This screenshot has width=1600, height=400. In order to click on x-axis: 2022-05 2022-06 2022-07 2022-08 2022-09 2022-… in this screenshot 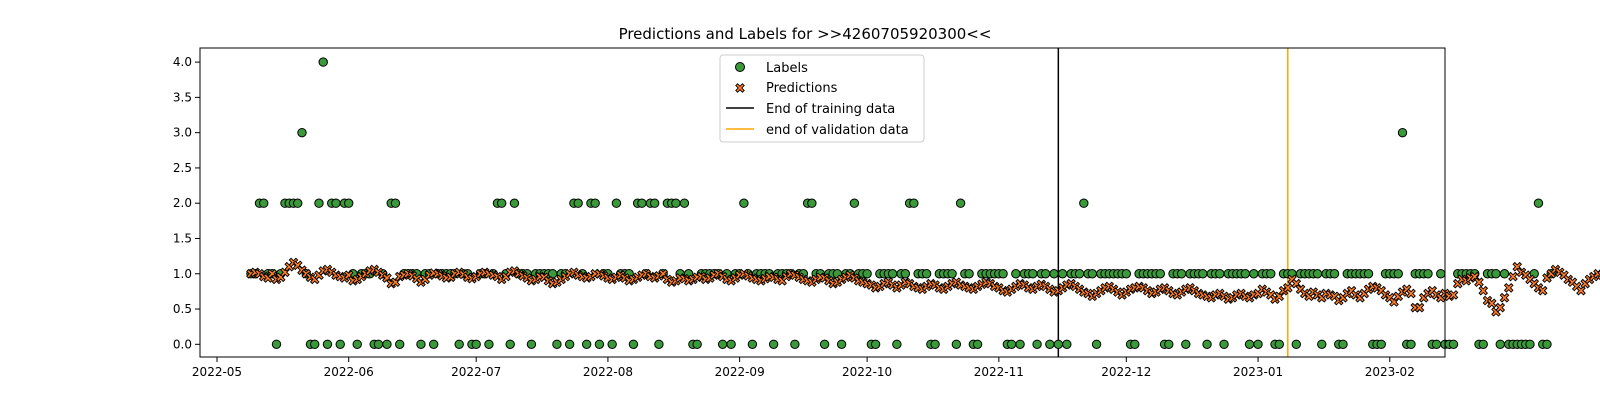, I will do `click(803, 368)`.